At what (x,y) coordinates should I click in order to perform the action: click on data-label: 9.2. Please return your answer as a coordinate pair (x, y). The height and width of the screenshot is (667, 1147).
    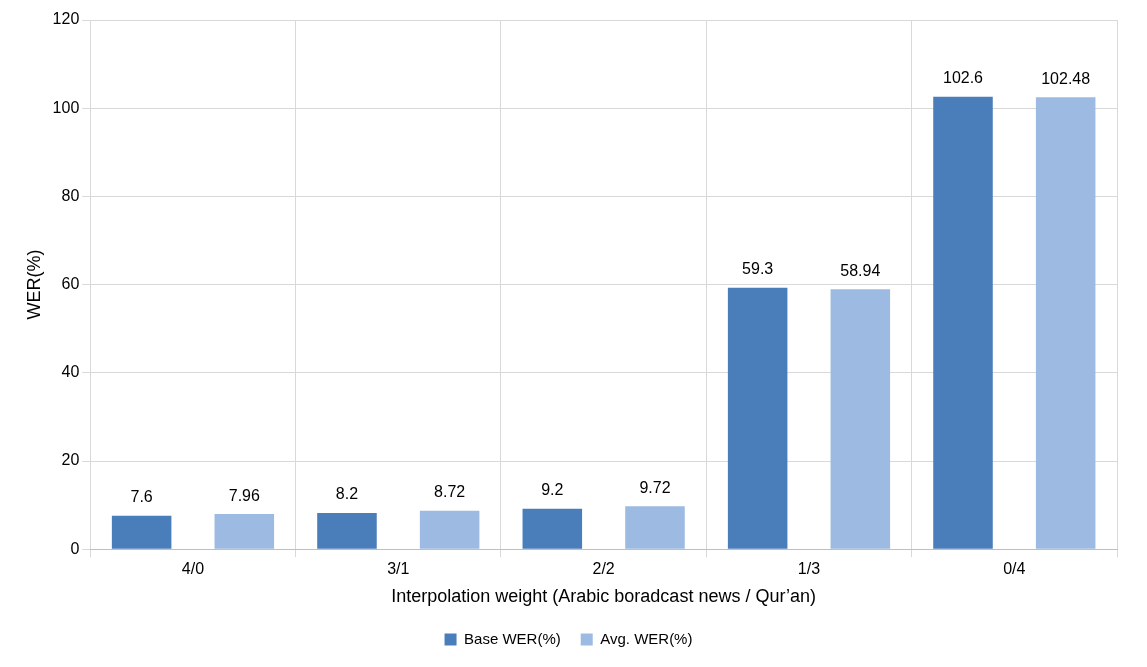
    Looking at the image, I should click on (552, 490).